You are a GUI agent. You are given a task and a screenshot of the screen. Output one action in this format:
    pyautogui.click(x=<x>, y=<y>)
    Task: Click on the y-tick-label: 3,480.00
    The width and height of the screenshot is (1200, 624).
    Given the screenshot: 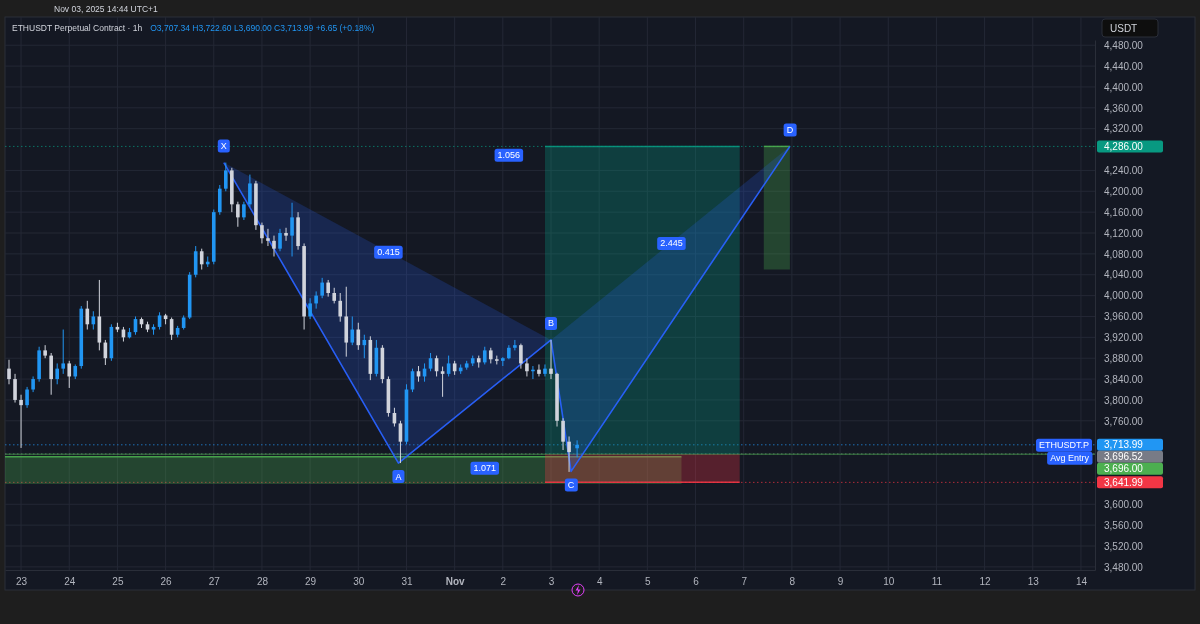 What is the action you would take?
    pyautogui.click(x=1124, y=567)
    